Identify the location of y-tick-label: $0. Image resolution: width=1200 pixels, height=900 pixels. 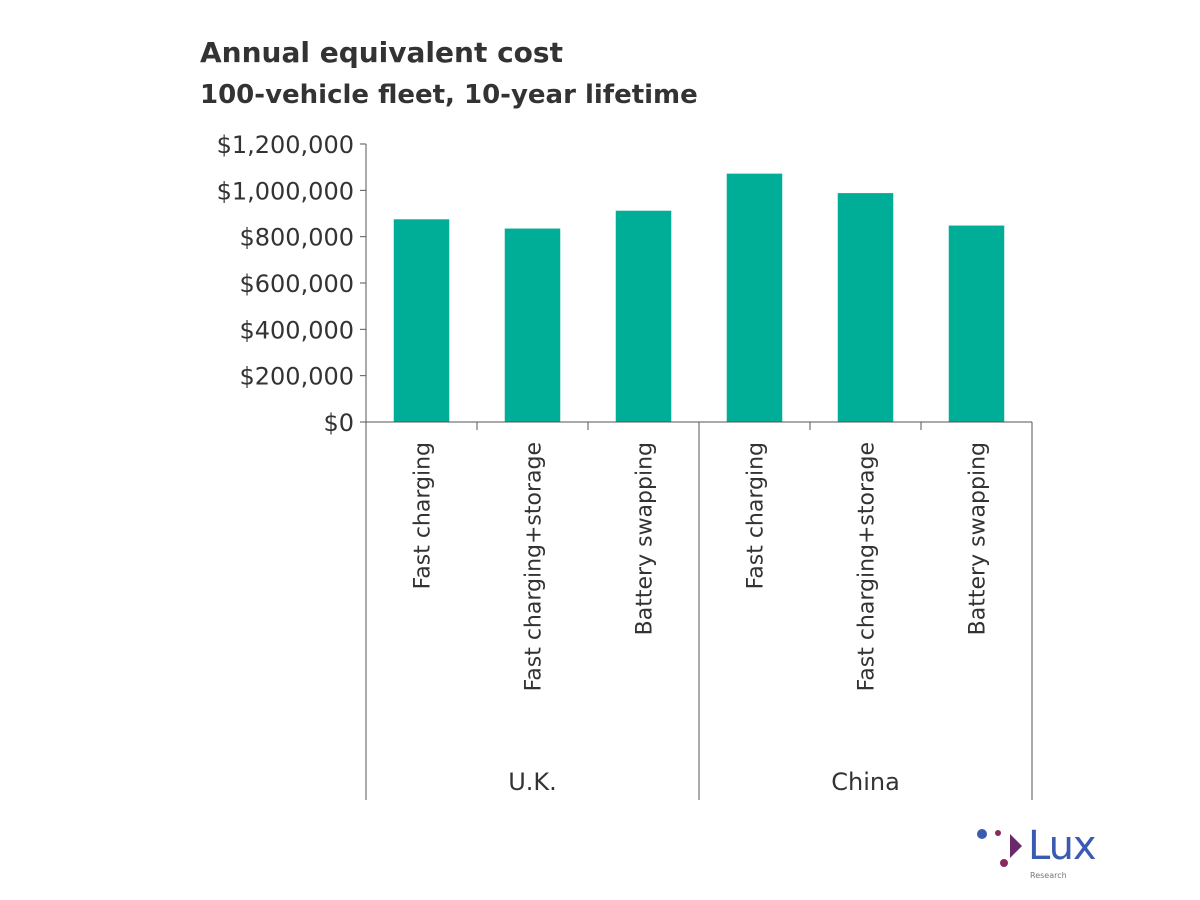
(338, 423).